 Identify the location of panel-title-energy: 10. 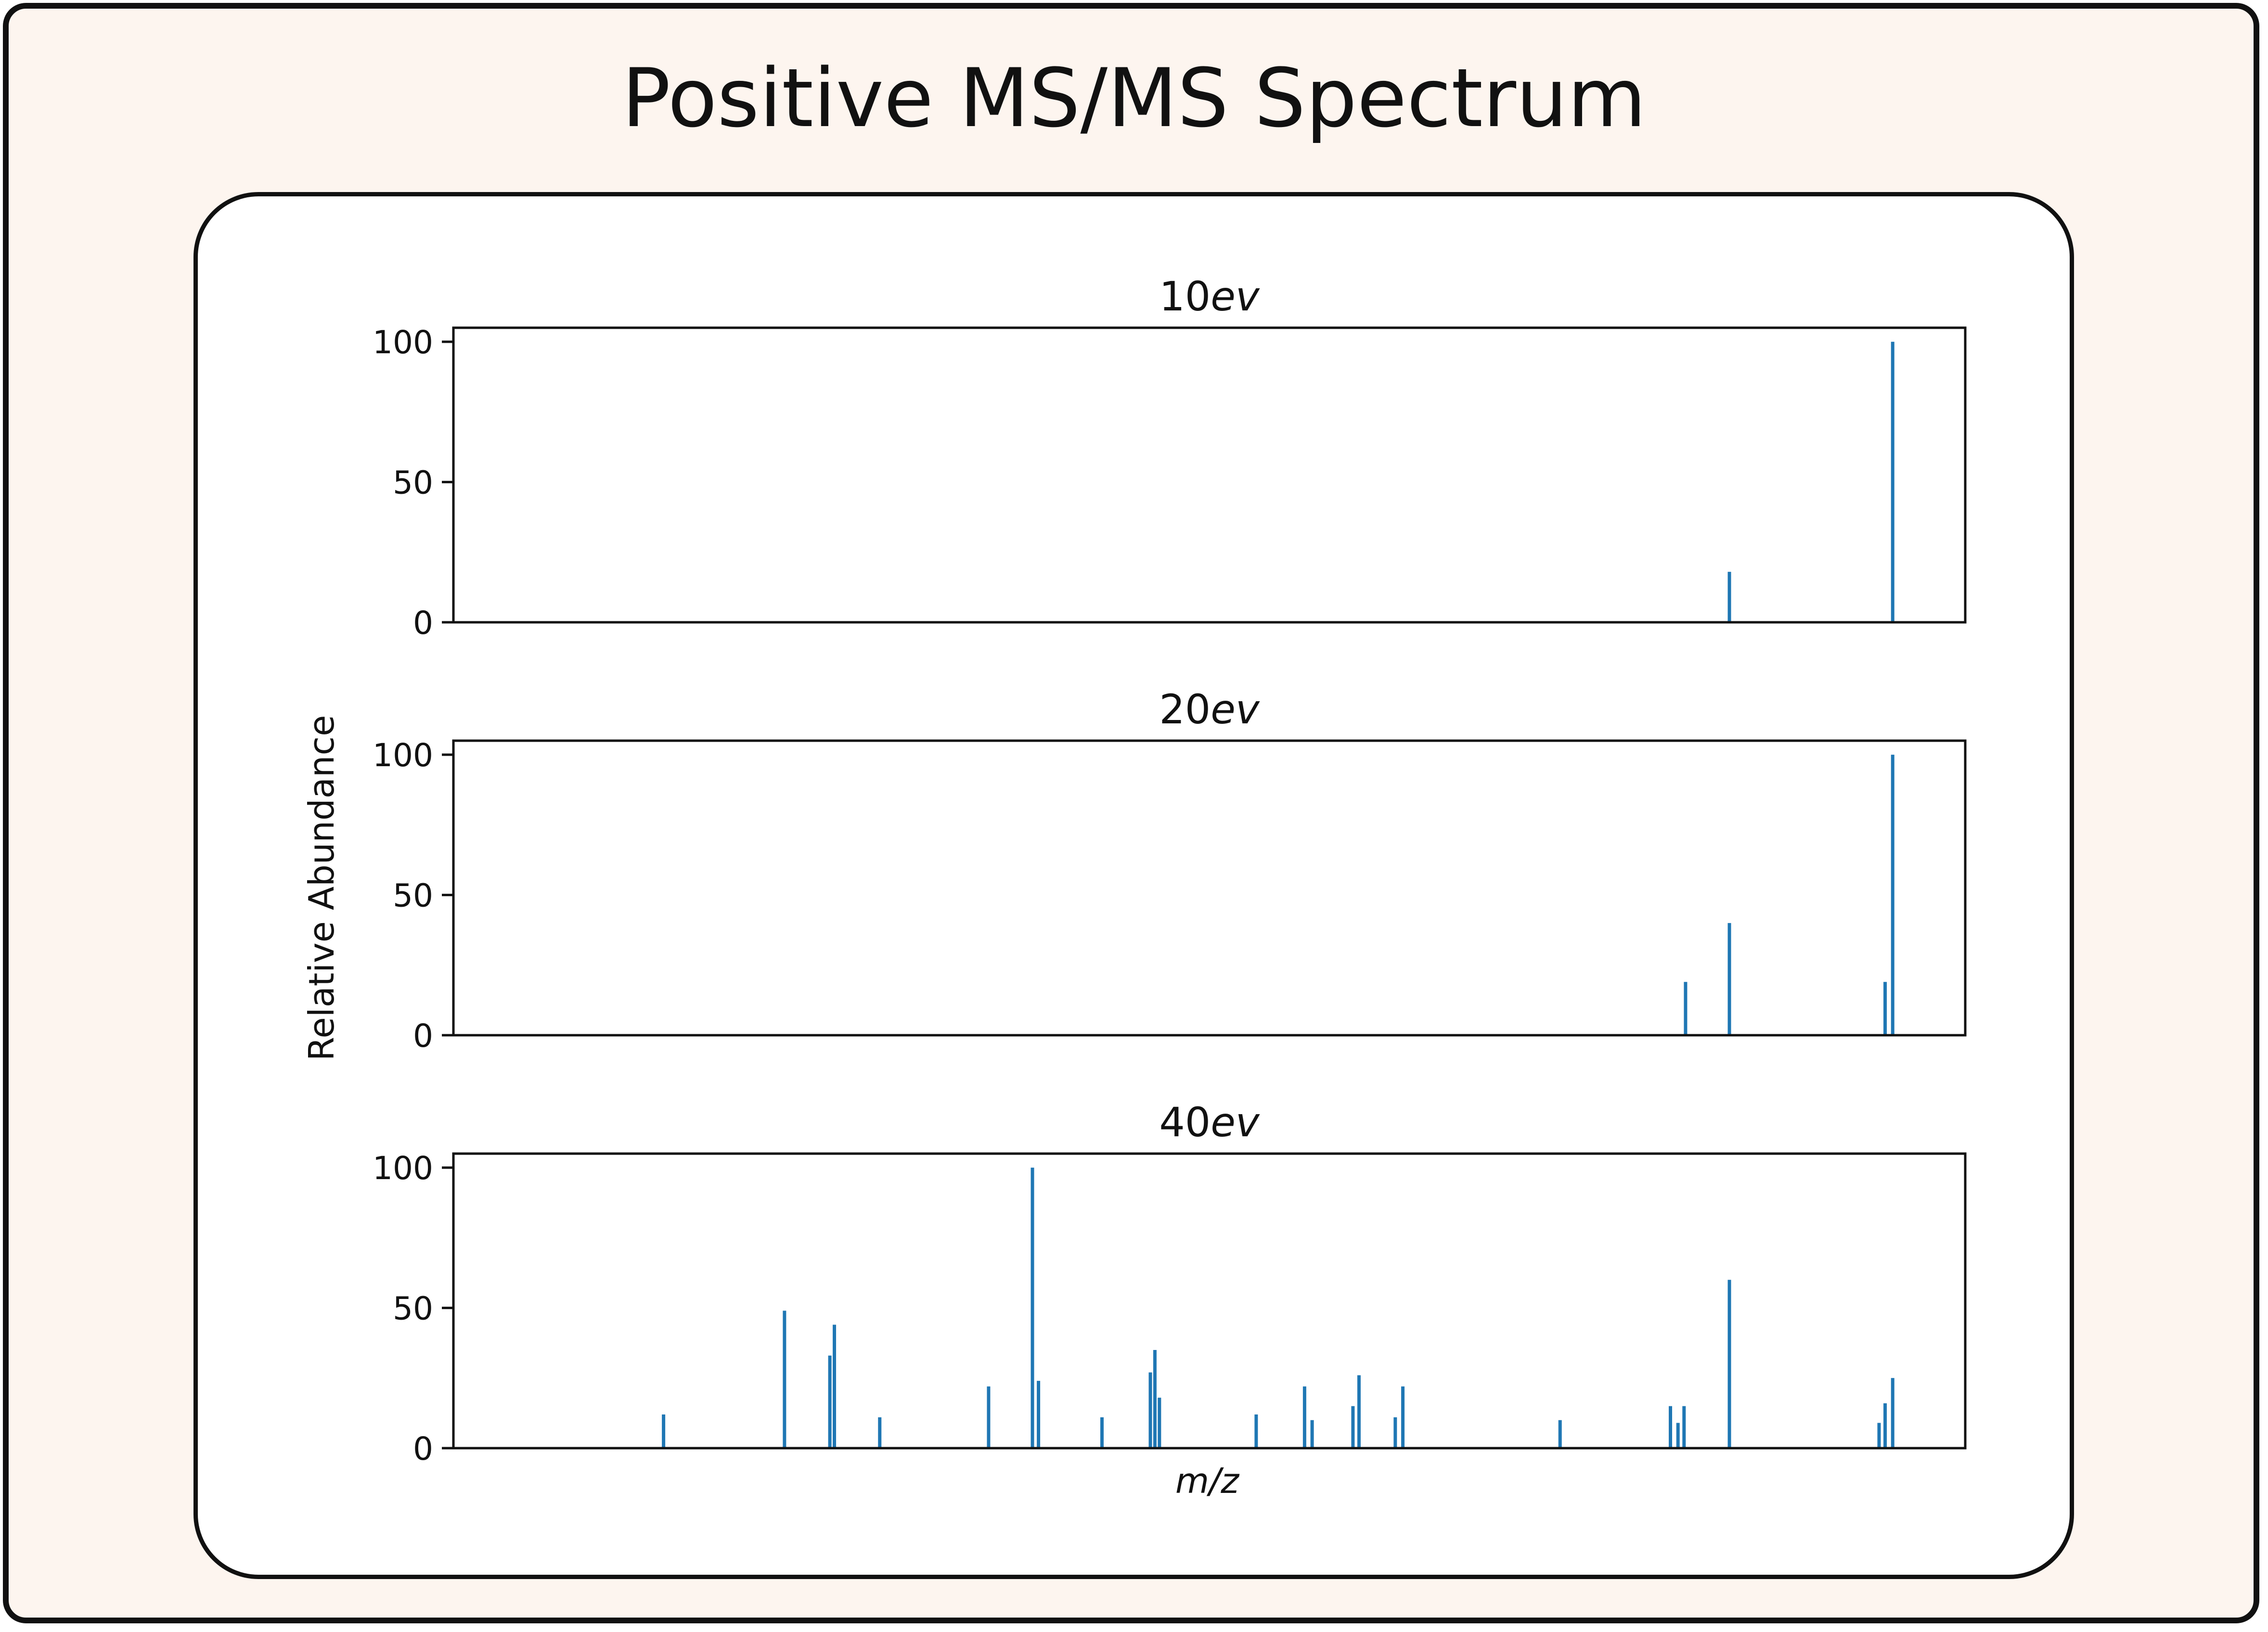
(1185, 296).